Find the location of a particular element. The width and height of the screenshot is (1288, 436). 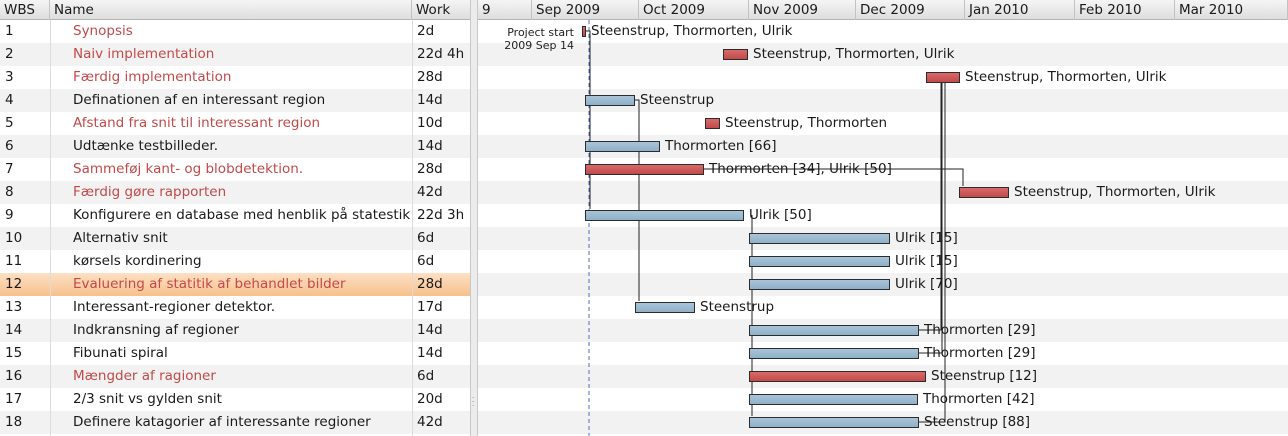

task-wbs: 9 is located at coordinates (9, 215).